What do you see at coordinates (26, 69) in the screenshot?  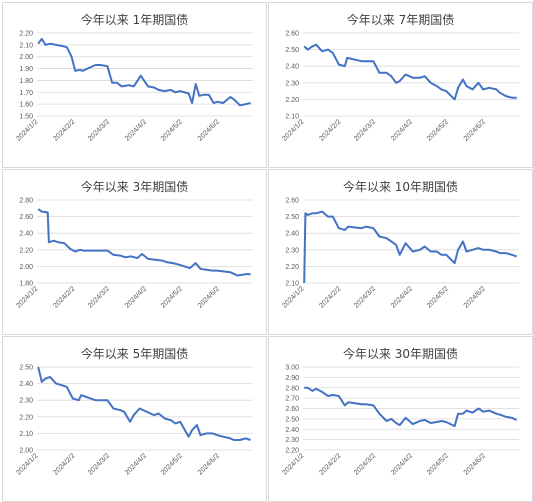 I see `y-tick-label: 1.90` at bounding box center [26, 69].